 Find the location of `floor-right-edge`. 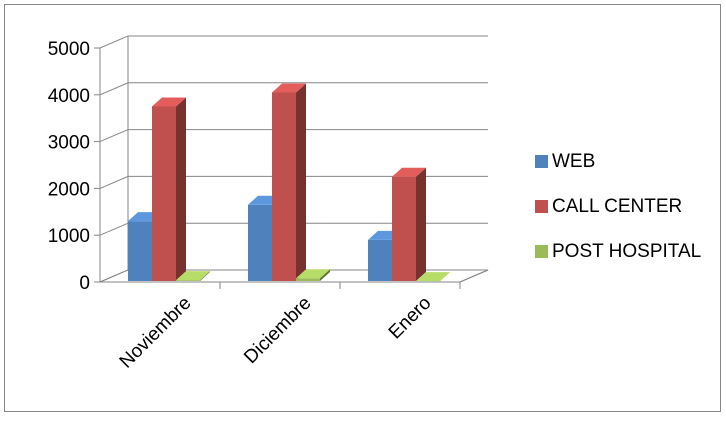

floor-right-edge is located at coordinates (474, 276).